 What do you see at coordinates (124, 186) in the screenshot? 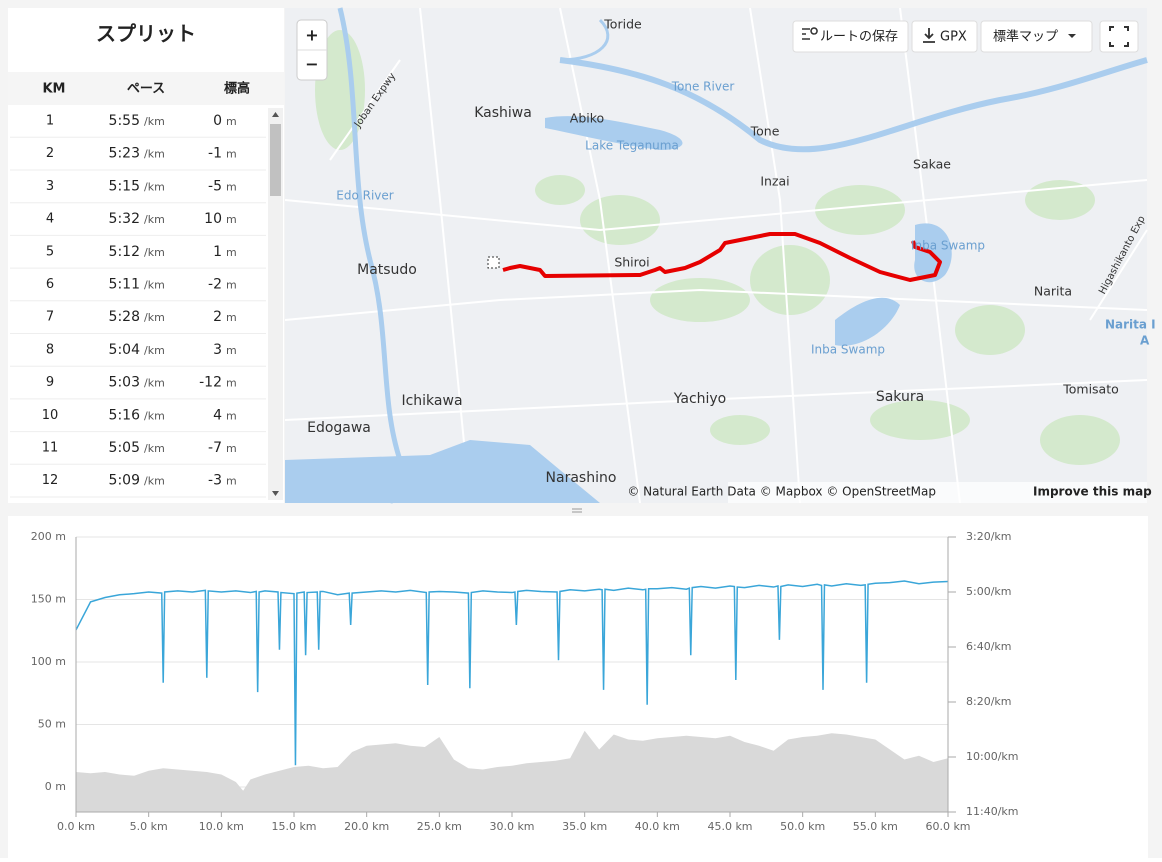
I see `pace-cell: 5:15` at bounding box center [124, 186].